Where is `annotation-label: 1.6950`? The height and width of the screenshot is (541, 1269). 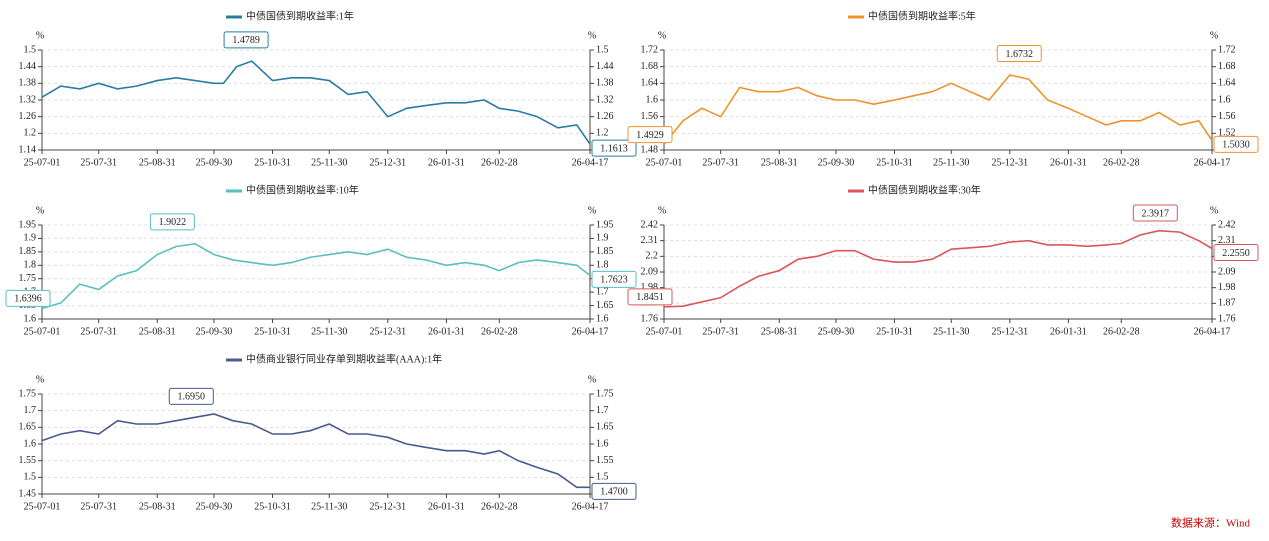 annotation-label: 1.6950 is located at coordinates (192, 397).